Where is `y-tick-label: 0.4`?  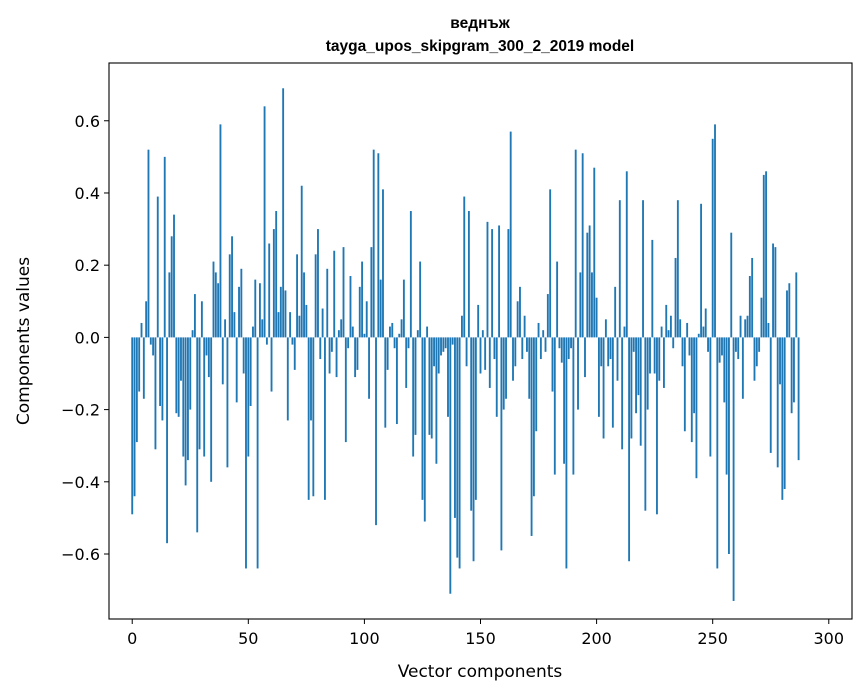
y-tick-label: 0.4 is located at coordinates (87, 193).